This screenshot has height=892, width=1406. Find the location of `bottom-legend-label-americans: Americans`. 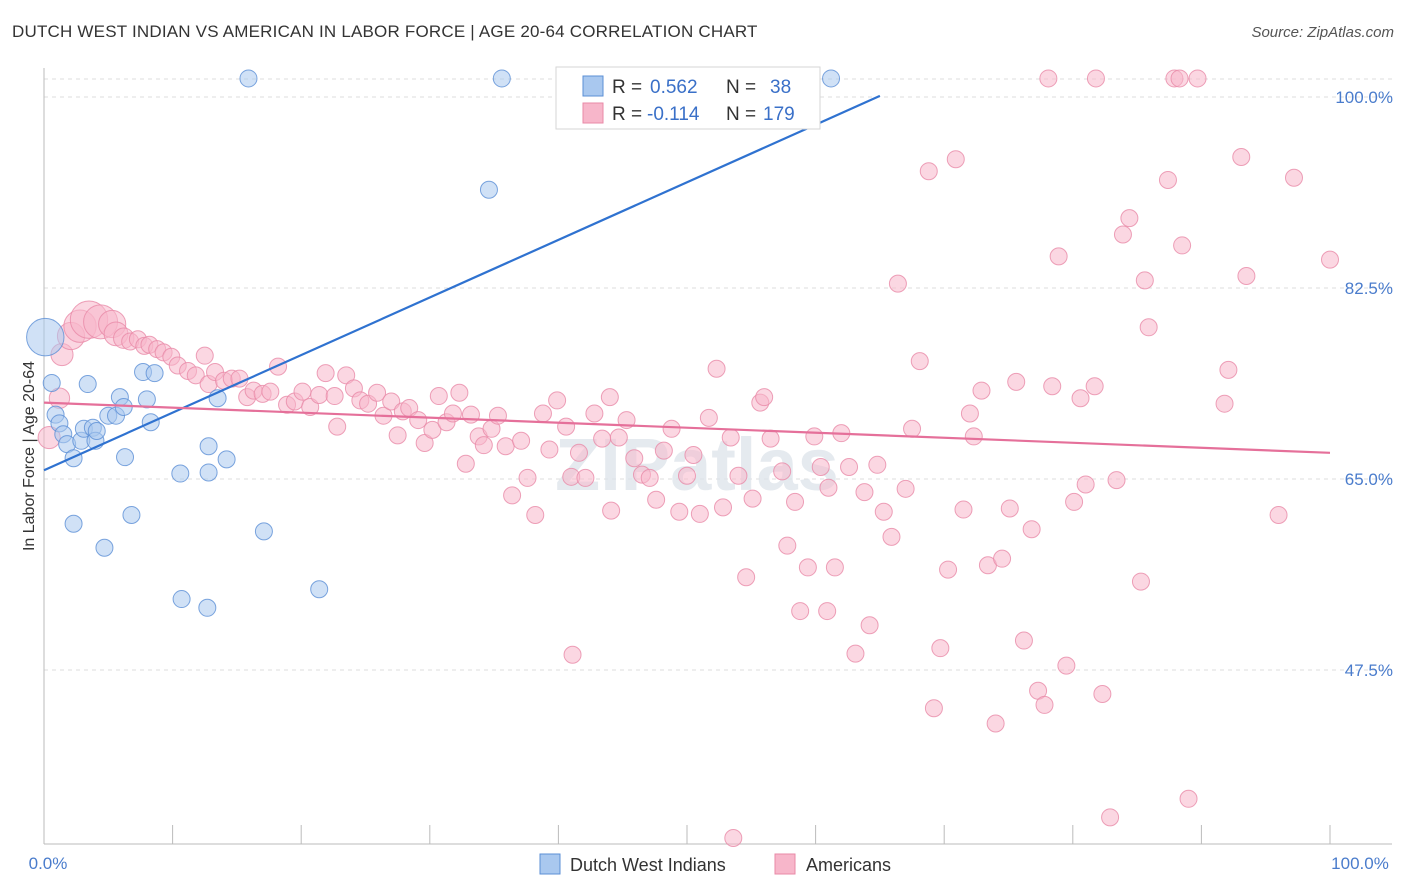

bottom-legend-label-americans: Americans is located at coordinates (848, 865).